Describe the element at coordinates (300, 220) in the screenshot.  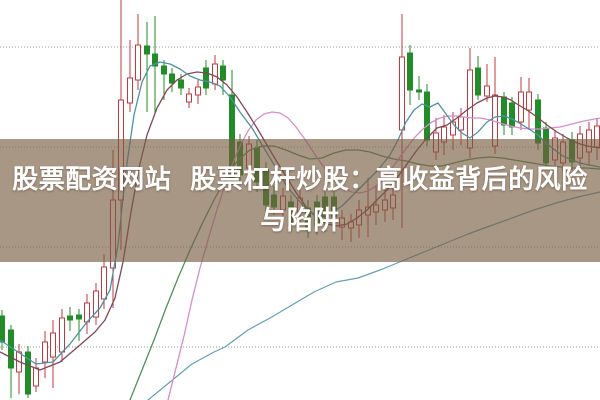
I see `headline-line-2: 与陷阱` at that location.